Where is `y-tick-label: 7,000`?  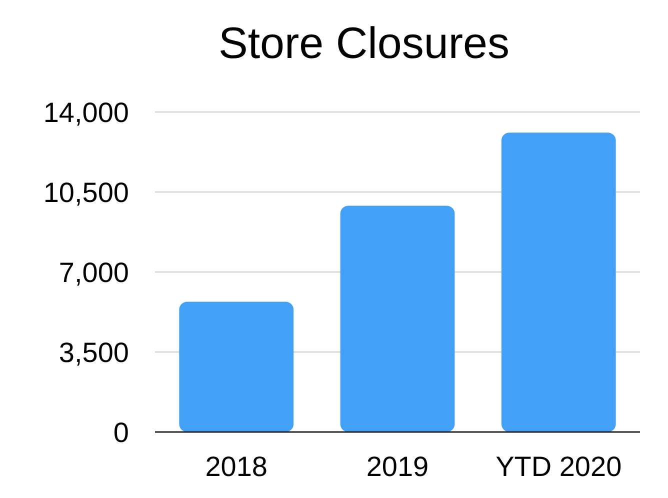
y-tick-label: 7,000 is located at coordinates (93, 272).